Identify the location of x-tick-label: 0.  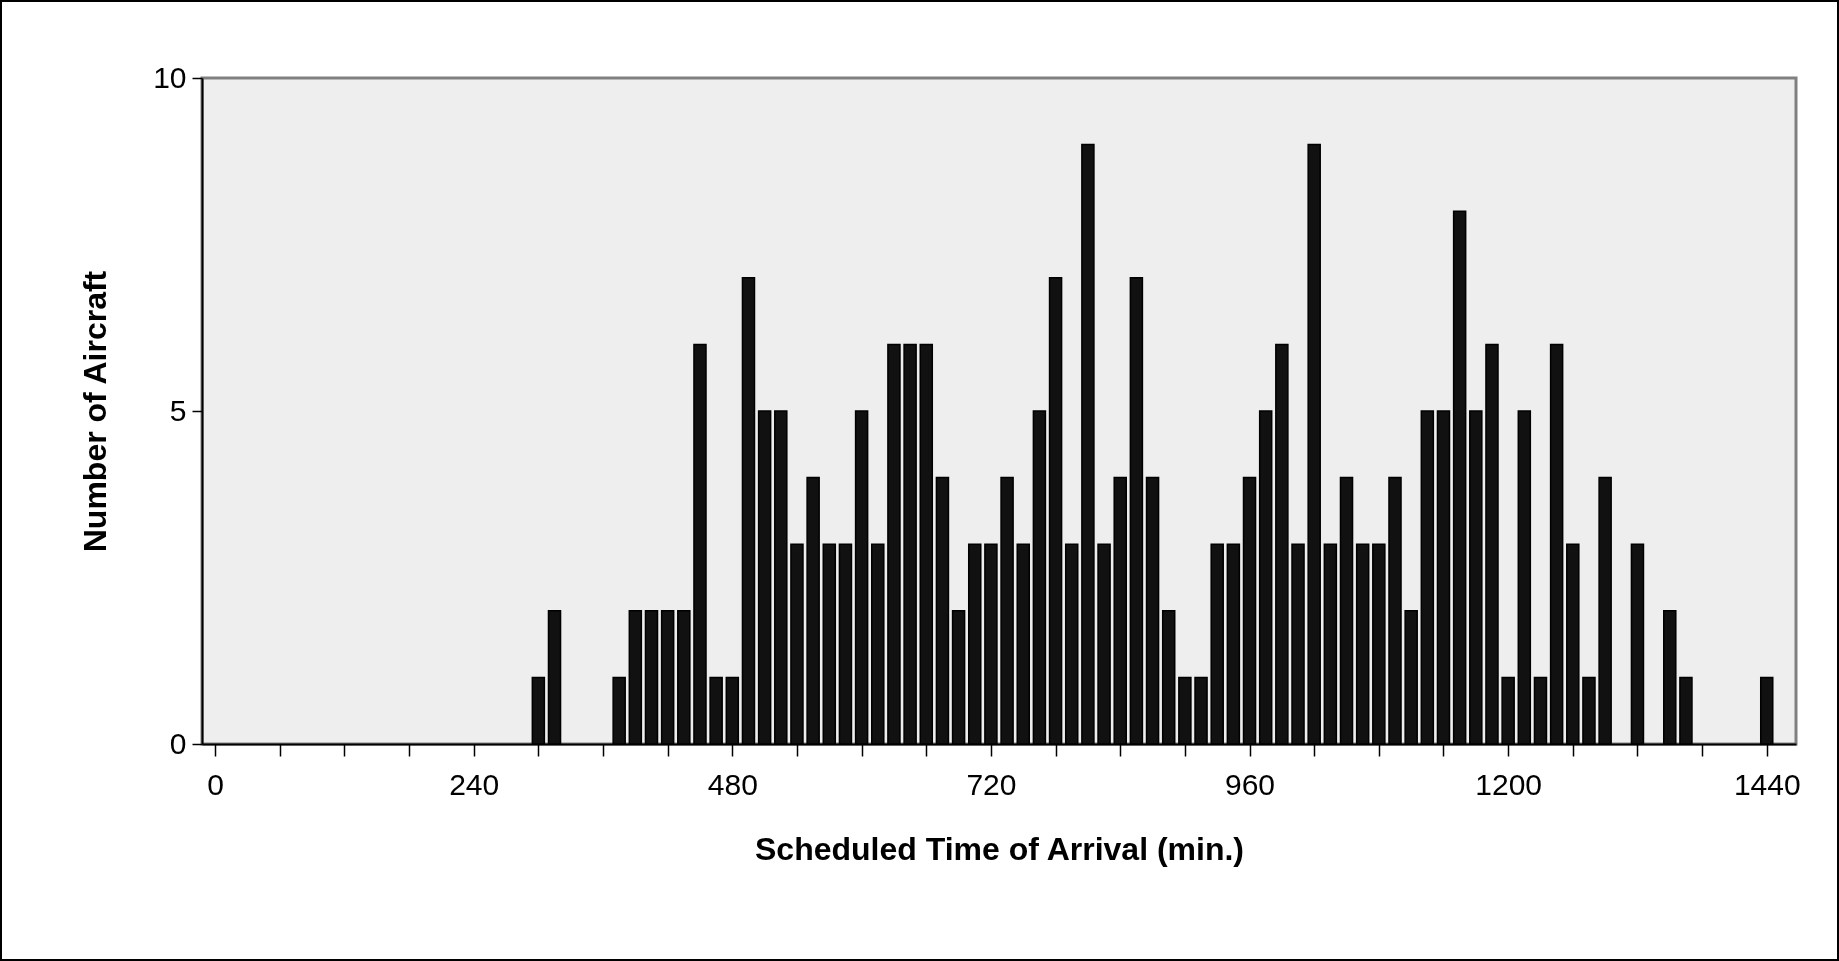
(215, 784).